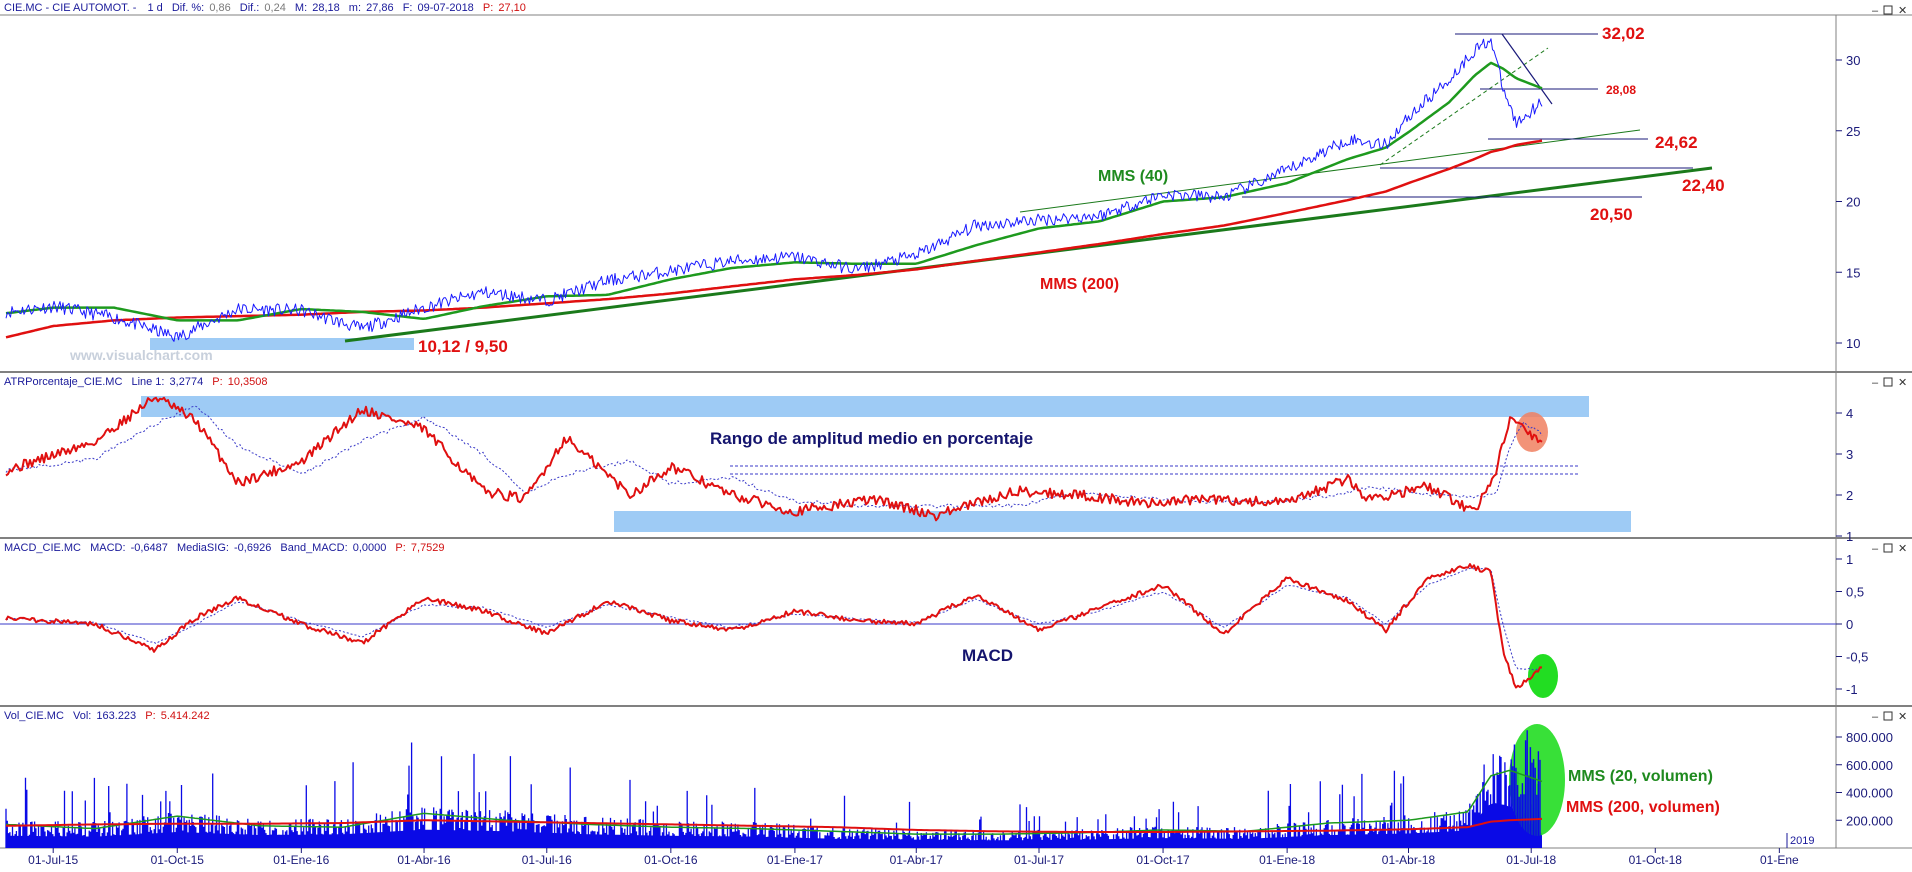 The image size is (1912, 872). I want to click on price-tick-label: 30, so click(1853, 60).